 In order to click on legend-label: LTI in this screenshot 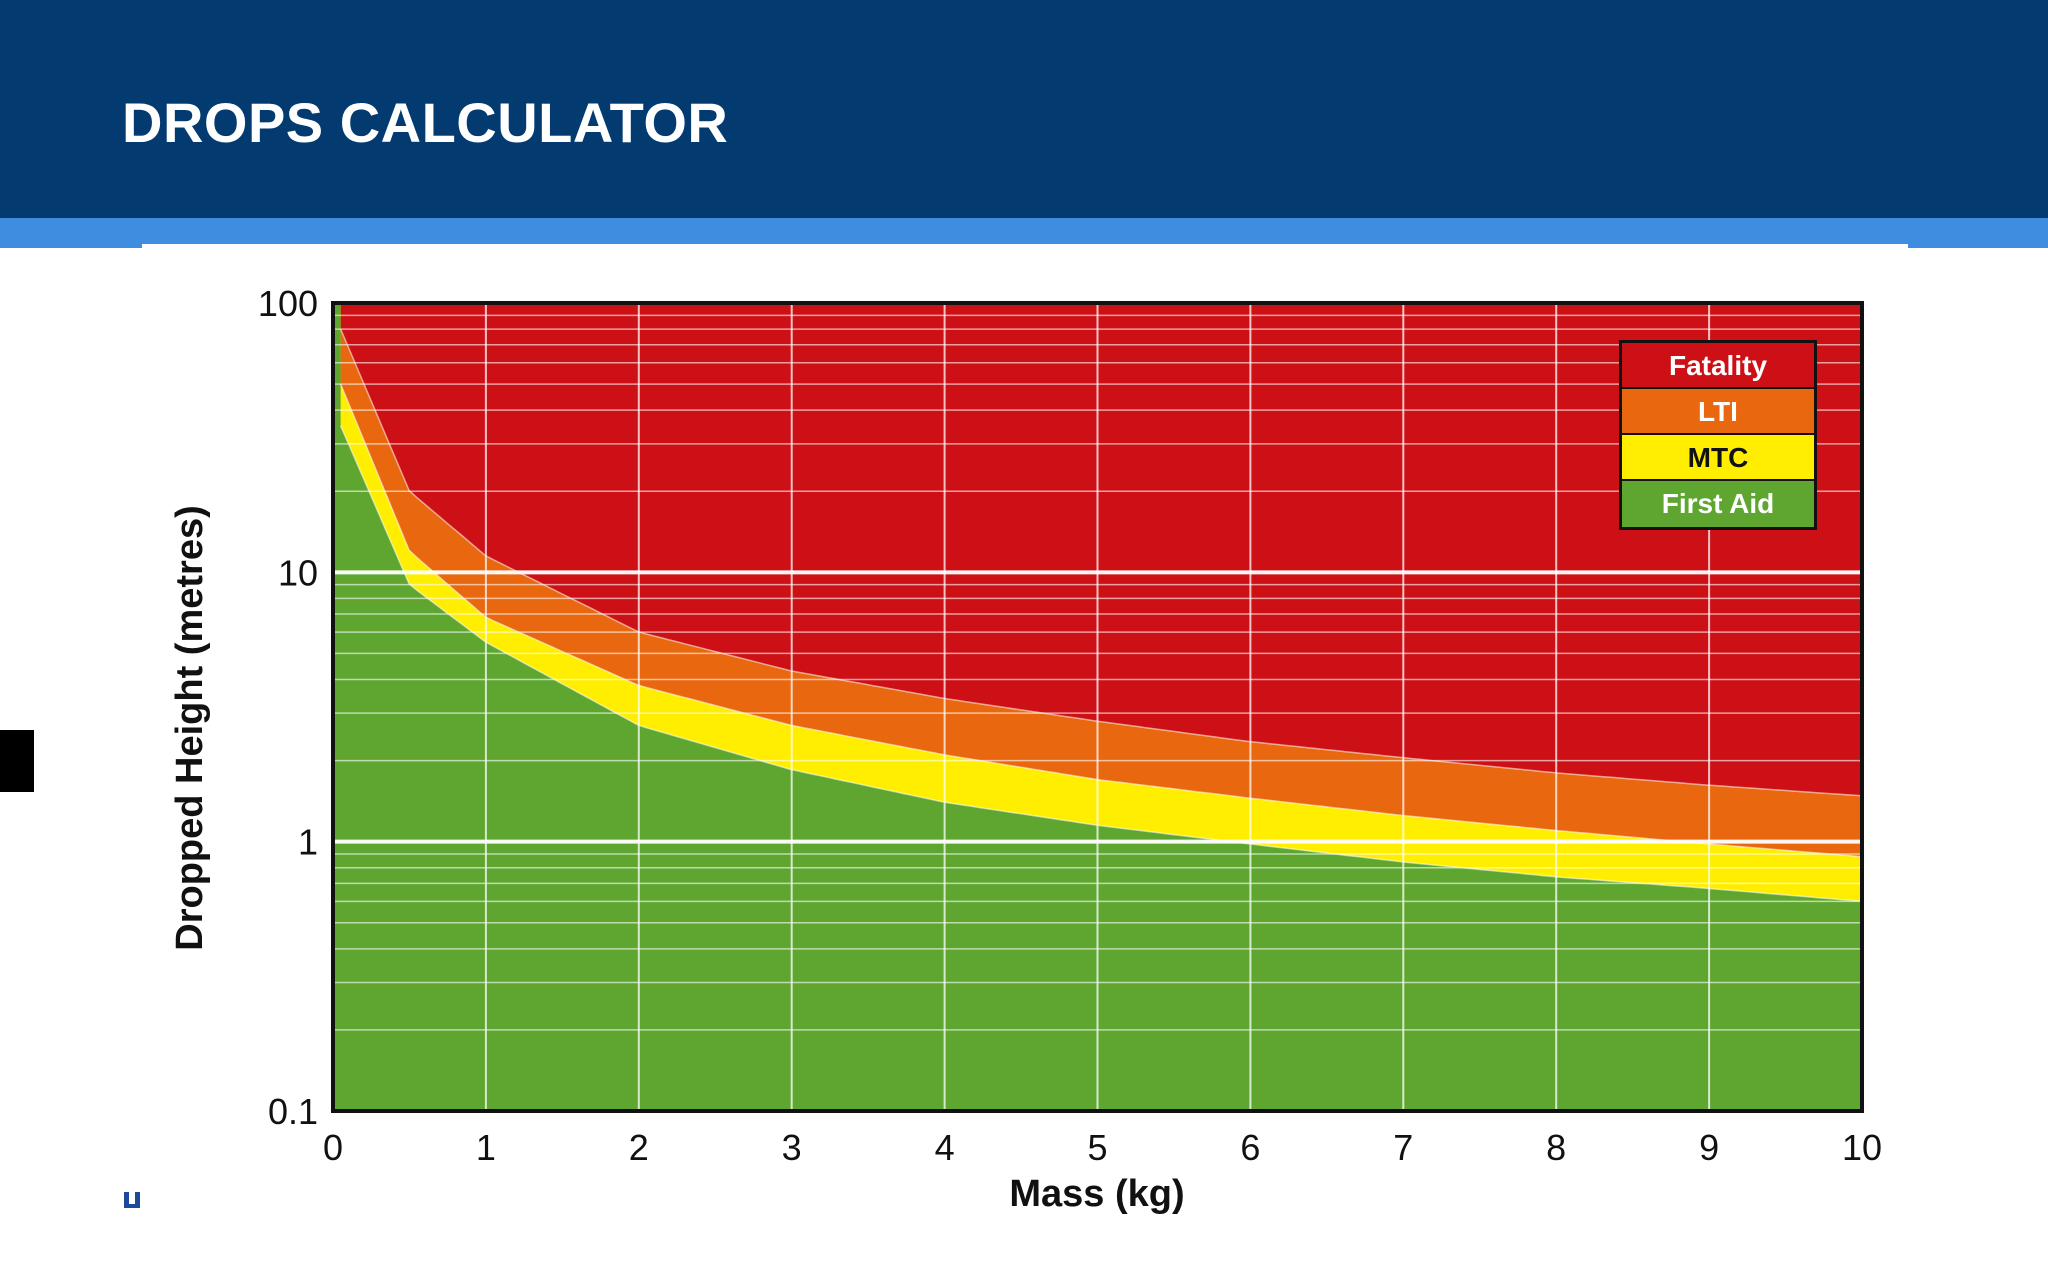, I will do `click(1718, 411)`.